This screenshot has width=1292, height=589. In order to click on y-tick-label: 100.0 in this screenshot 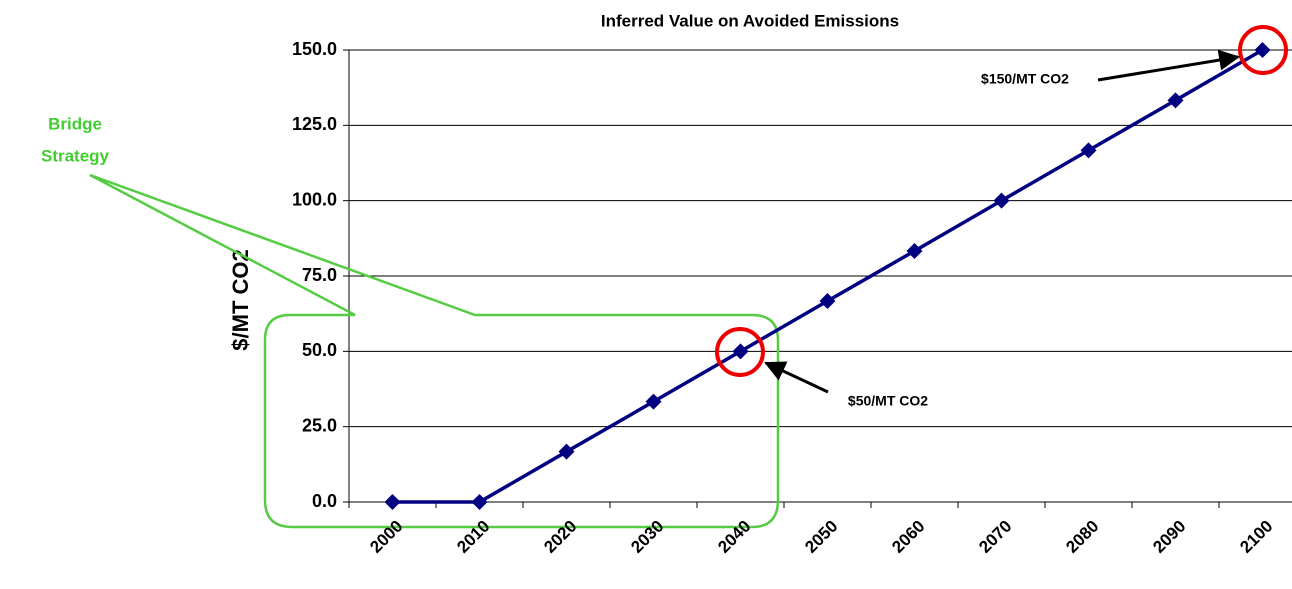, I will do `click(314, 199)`.